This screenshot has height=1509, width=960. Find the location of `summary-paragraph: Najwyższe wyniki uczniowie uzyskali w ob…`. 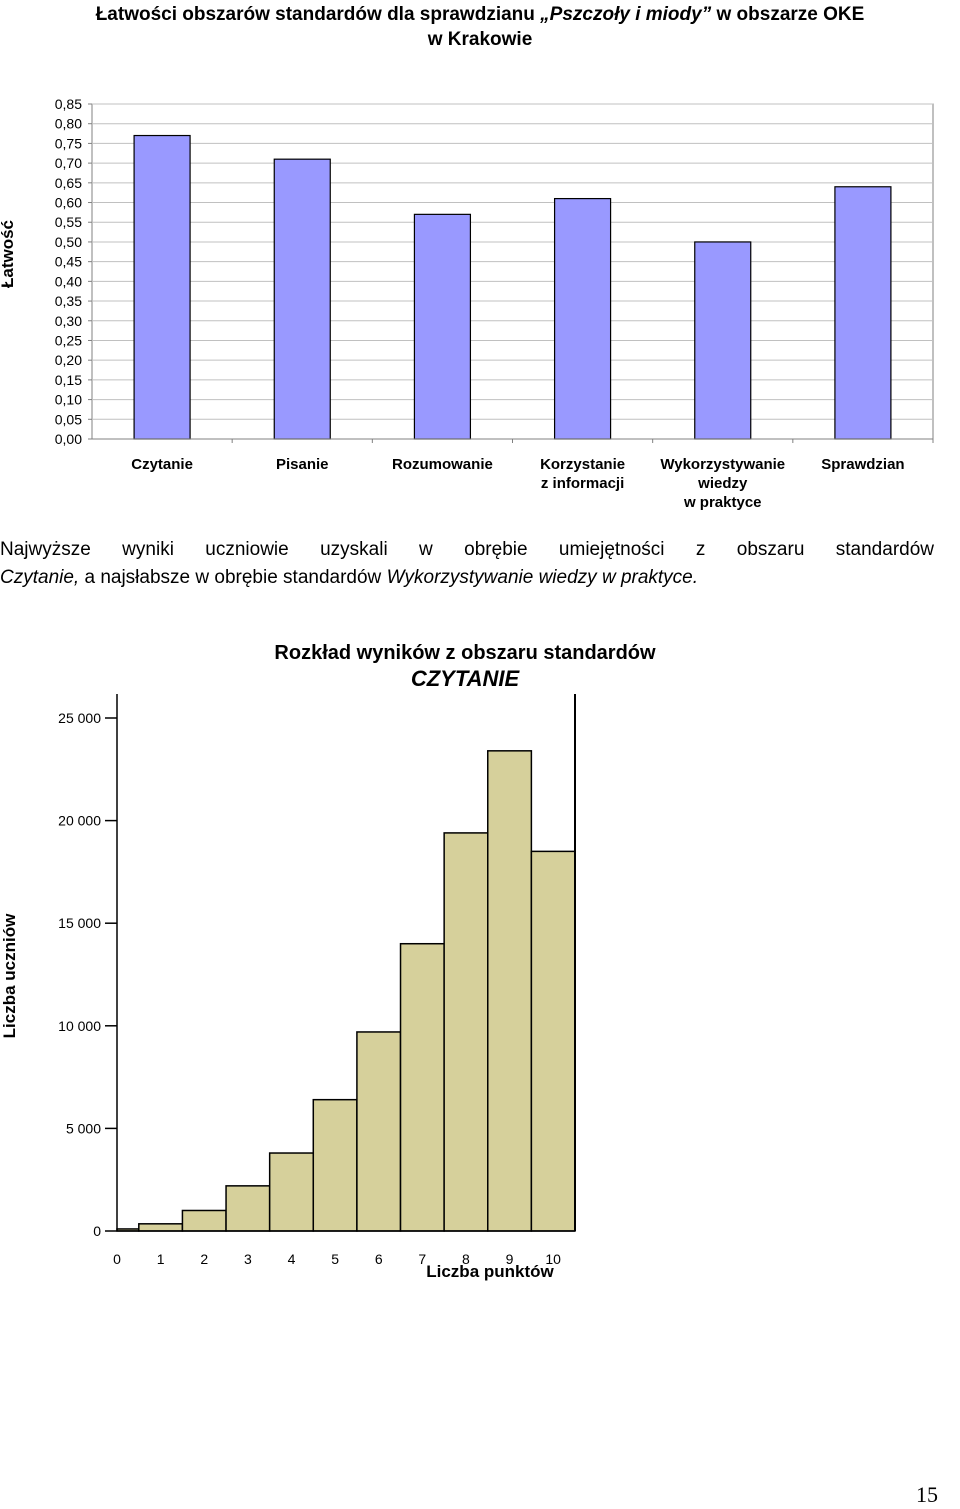

summary-paragraph: Najwyższe wyniki uczniowie uzyskali w ob… is located at coordinates (467, 563).